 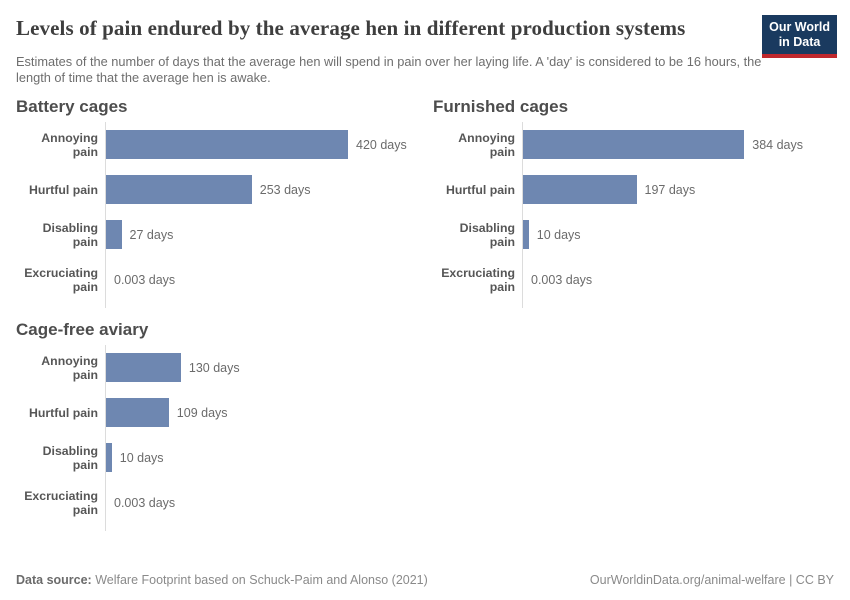 I want to click on panel-title-cage-free-aviary: Cage-free aviary, so click(x=82, y=329).